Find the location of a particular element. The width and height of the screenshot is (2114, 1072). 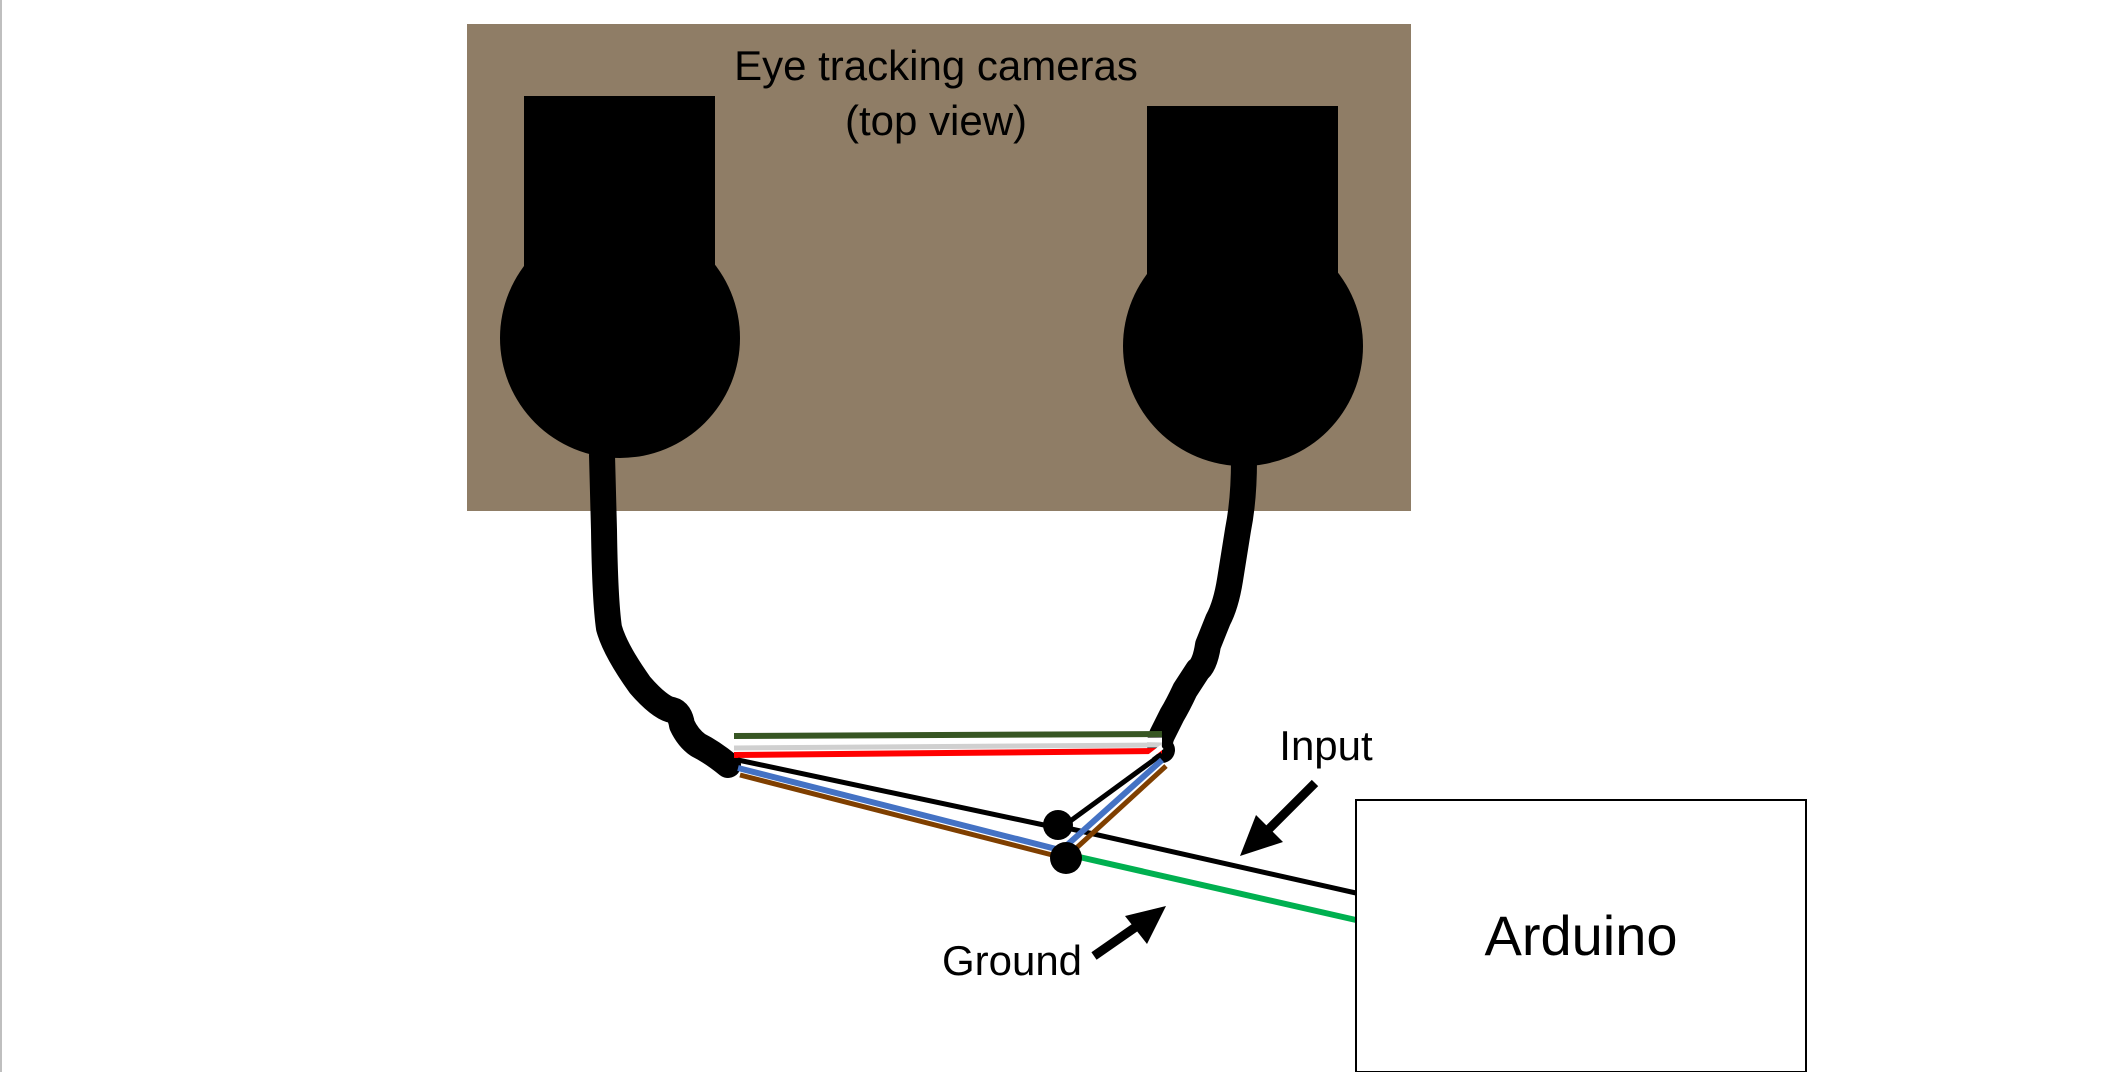

left-camera-lens is located at coordinates (620, 338).